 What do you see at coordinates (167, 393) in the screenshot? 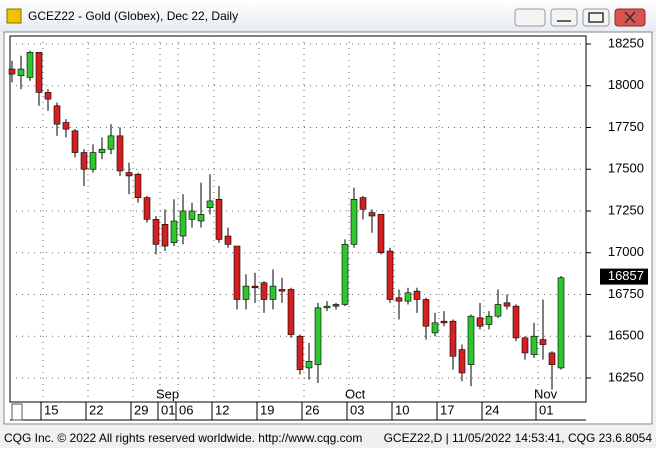
I see `month-label: Sep` at bounding box center [167, 393].